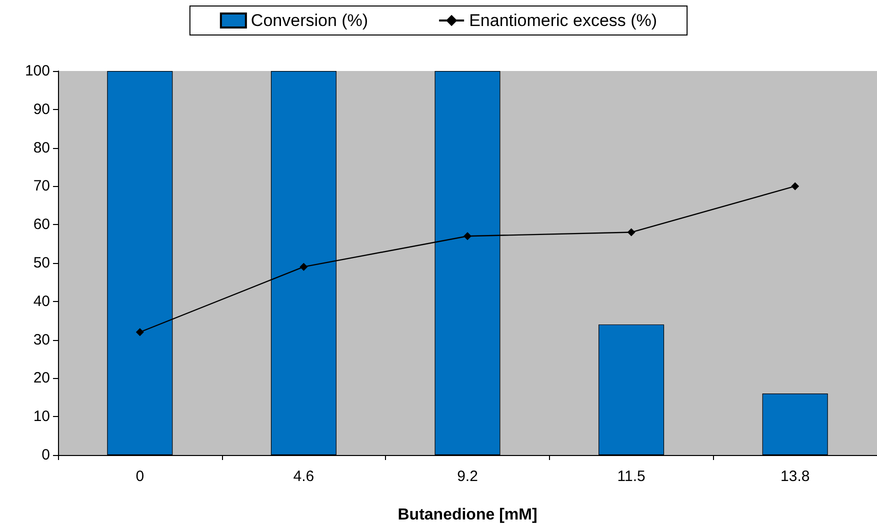  Describe the element at coordinates (309, 20) in the screenshot. I see `legend-label: Conversion (%)` at that location.